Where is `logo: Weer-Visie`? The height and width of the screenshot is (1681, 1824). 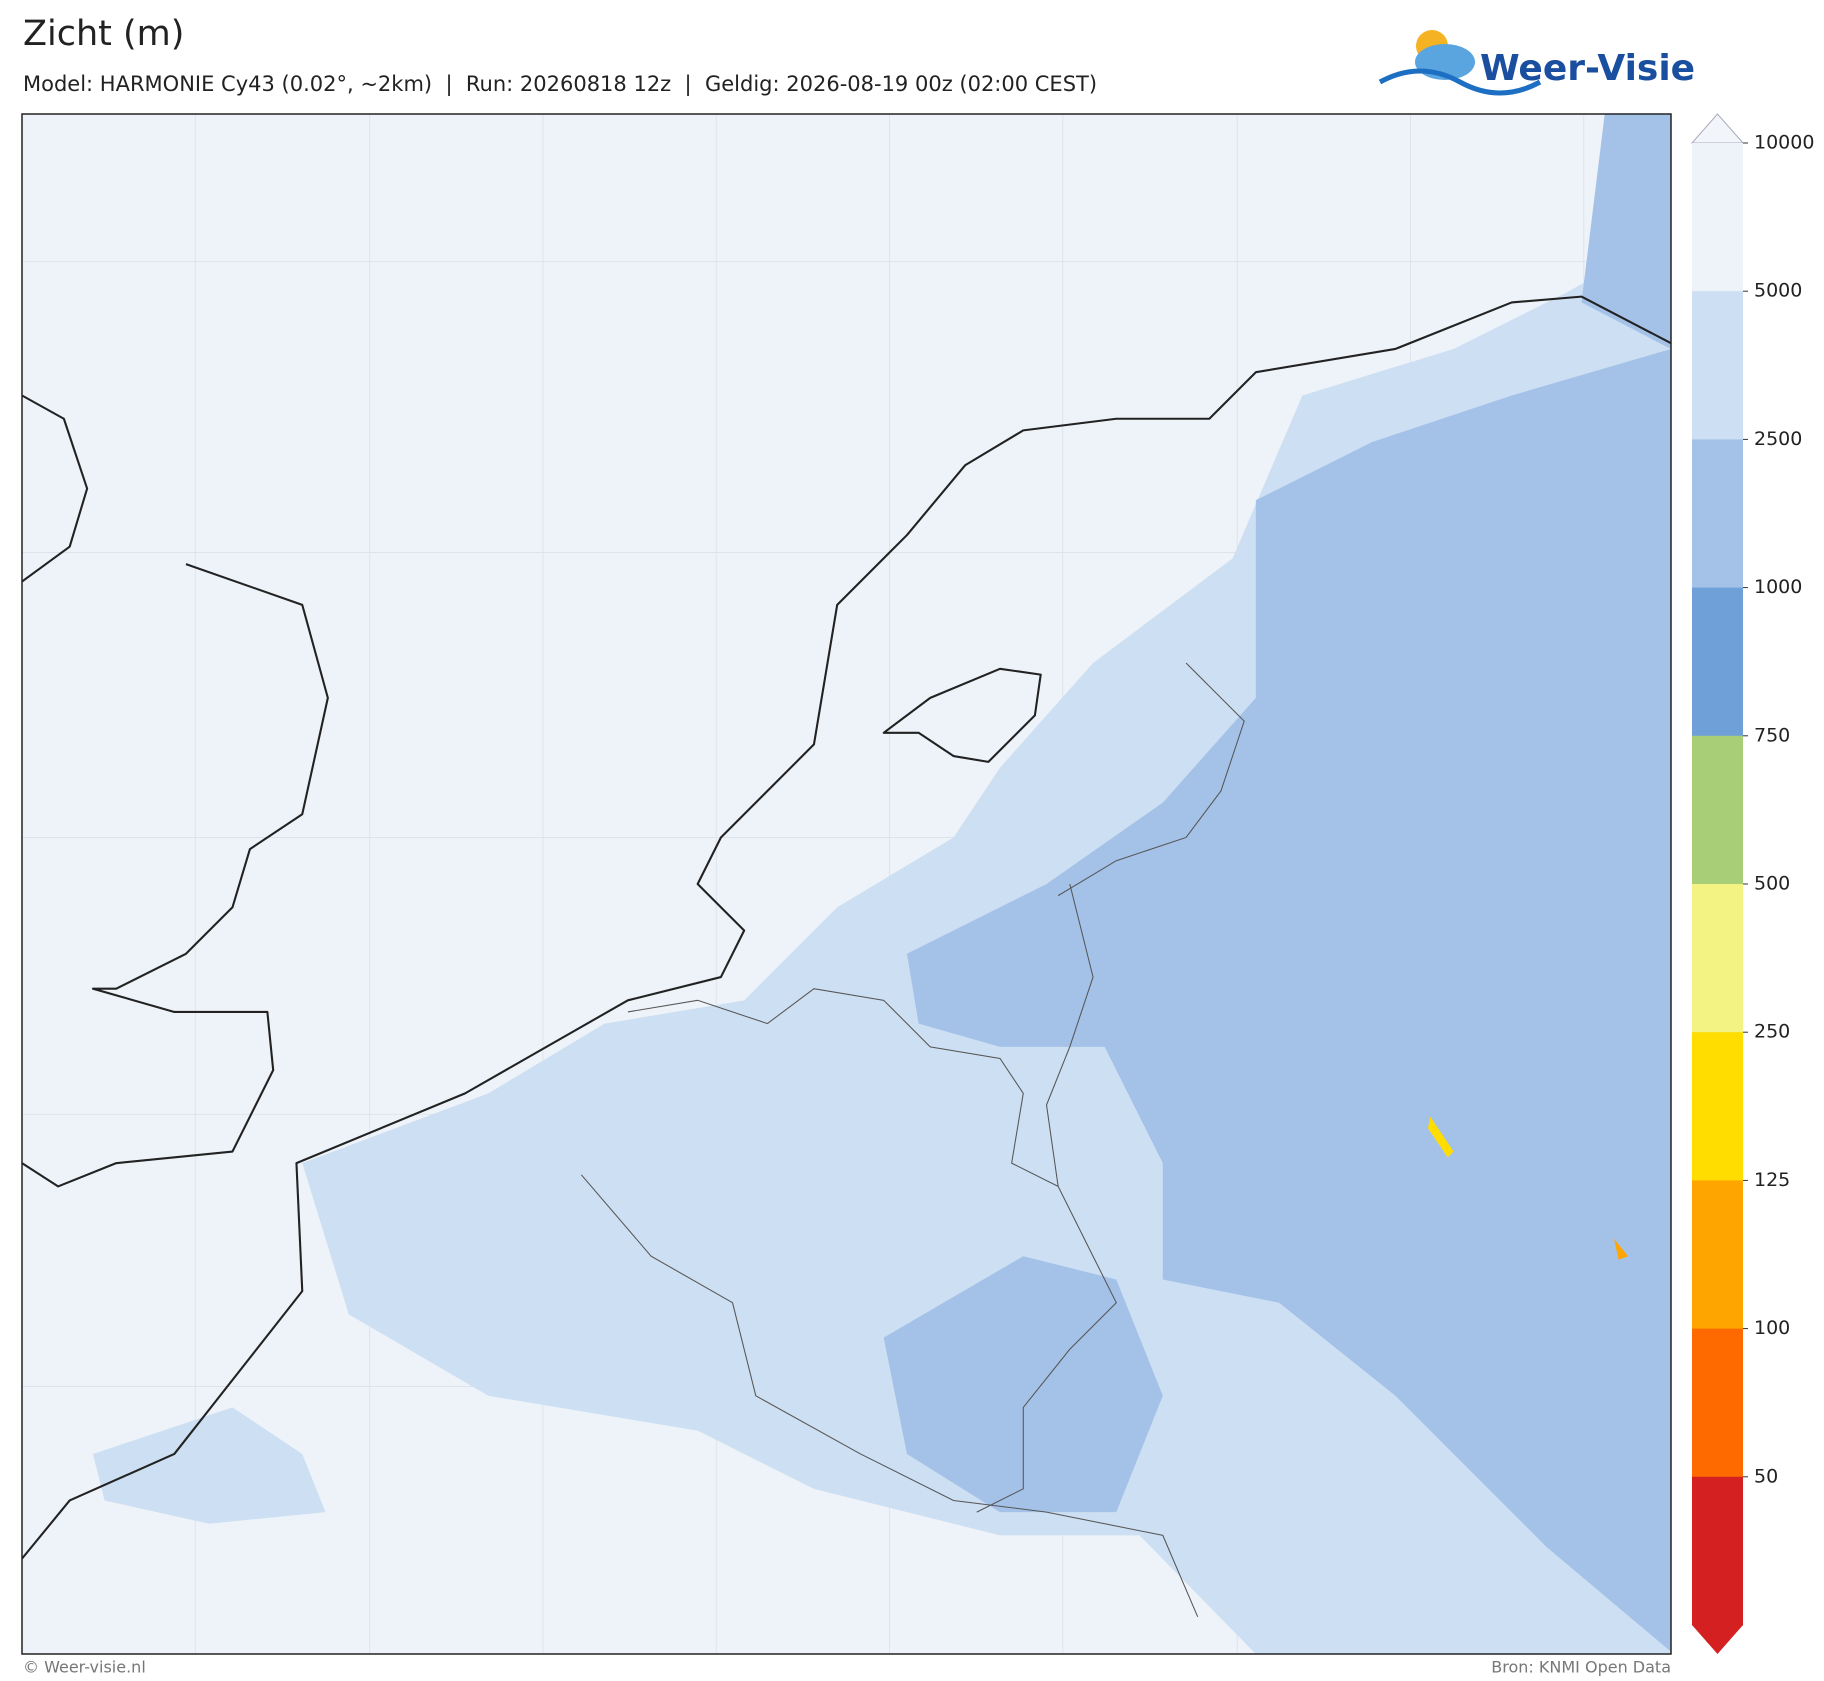
logo: Weer-Visie is located at coordinates (1536, 63).